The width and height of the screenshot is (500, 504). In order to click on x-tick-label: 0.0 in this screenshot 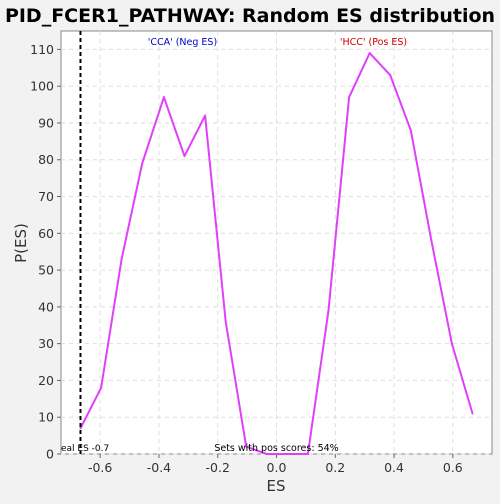, I will do `click(277, 467)`.